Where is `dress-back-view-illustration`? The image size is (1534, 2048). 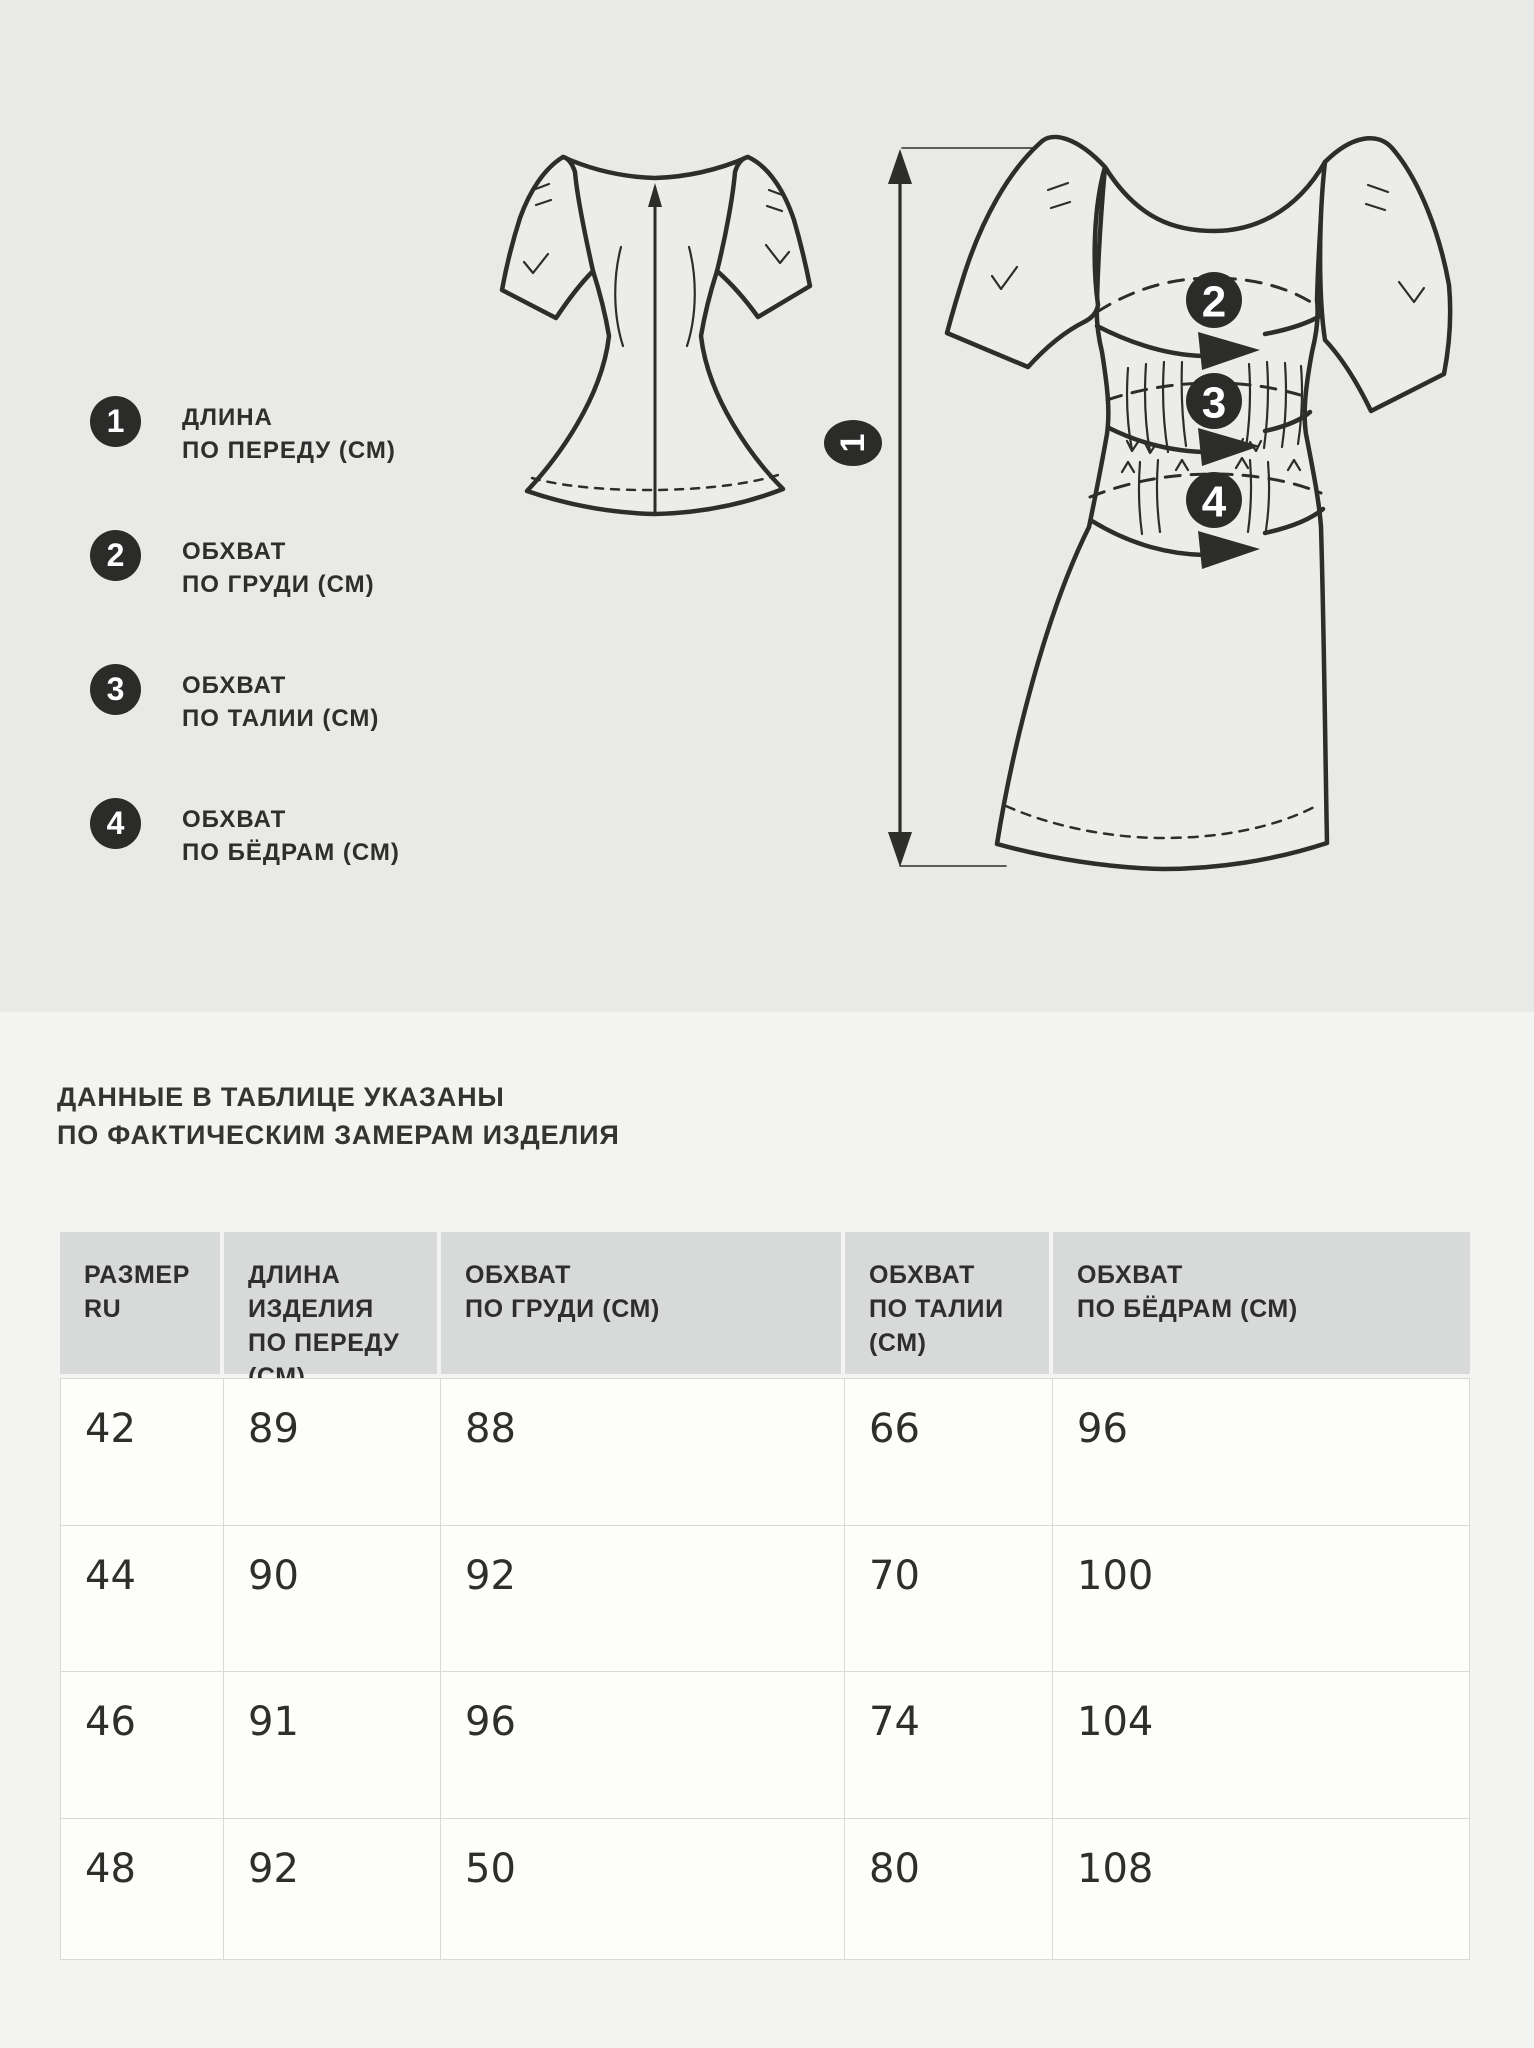 dress-back-view-illustration is located at coordinates (656, 335).